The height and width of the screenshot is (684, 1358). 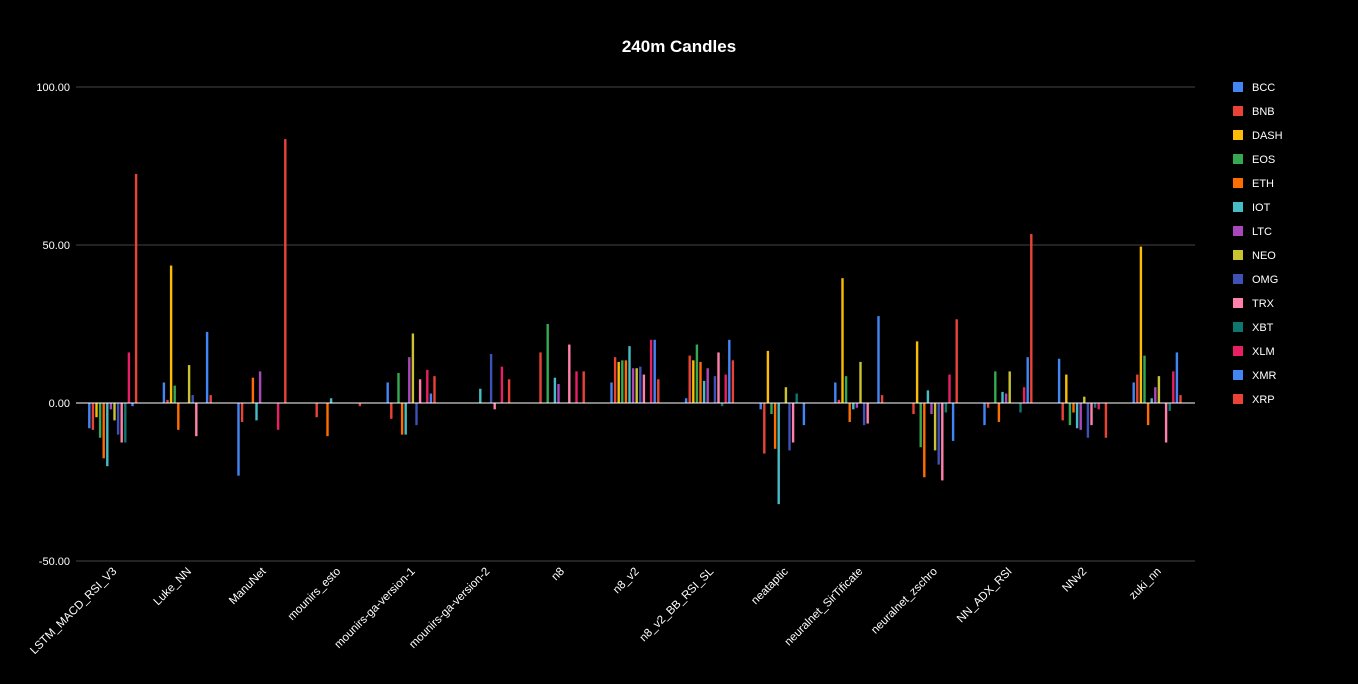 I want to click on legend-label: OMG, so click(x=1265, y=280).